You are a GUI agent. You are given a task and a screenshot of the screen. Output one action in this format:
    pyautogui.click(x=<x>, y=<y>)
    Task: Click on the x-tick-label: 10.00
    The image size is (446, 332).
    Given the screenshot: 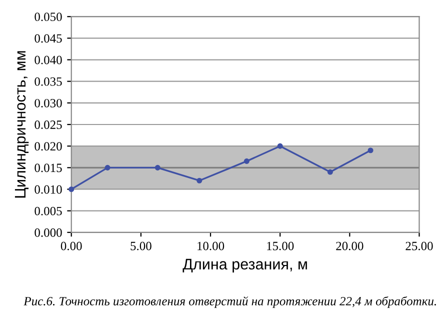 What is the action you would take?
    pyautogui.click(x=211, y=246)
    